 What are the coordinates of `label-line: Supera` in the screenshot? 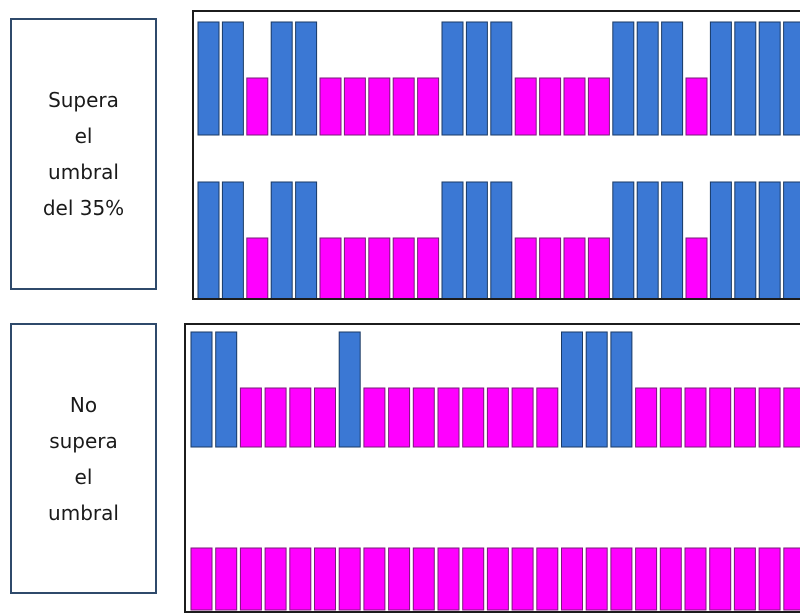 It's located at (83, 100).